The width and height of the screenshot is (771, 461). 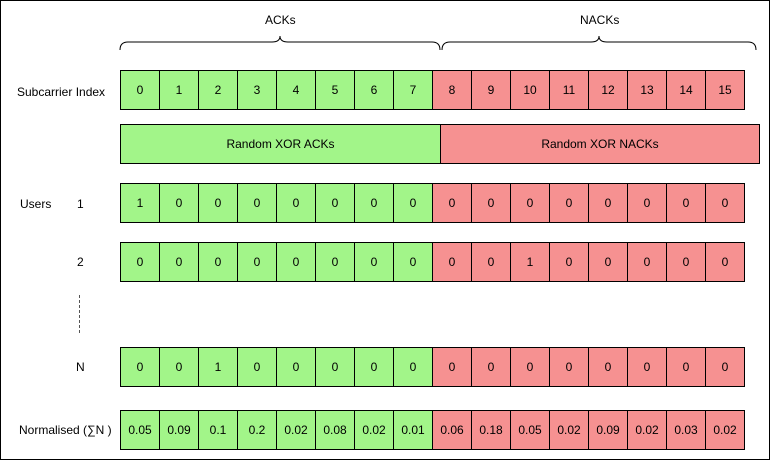 I want to click on subcarrier-cell: 10, so click(x=530, y=90).